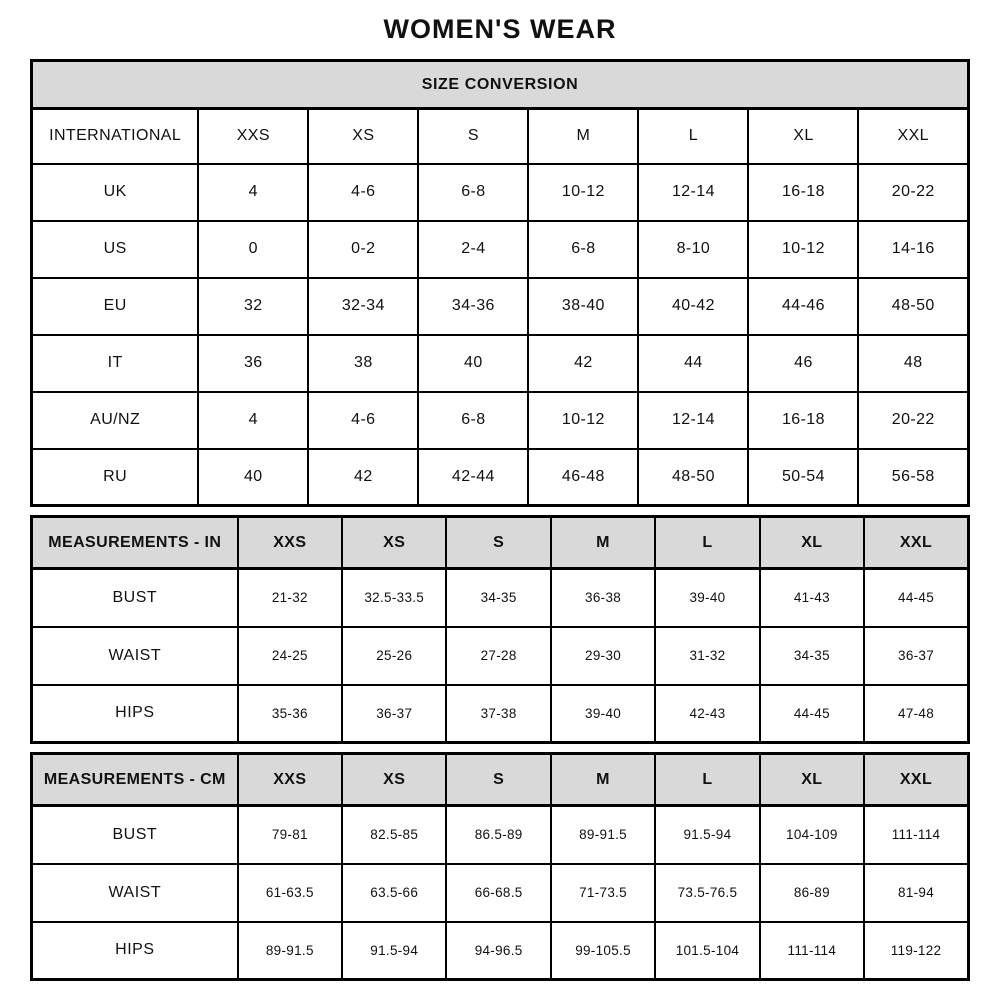 The height and width of the screenshot is (1000, 1000). Describe the element at coordinates (253, 477) in the screenshot. I see `table-cell: 40` at that location.